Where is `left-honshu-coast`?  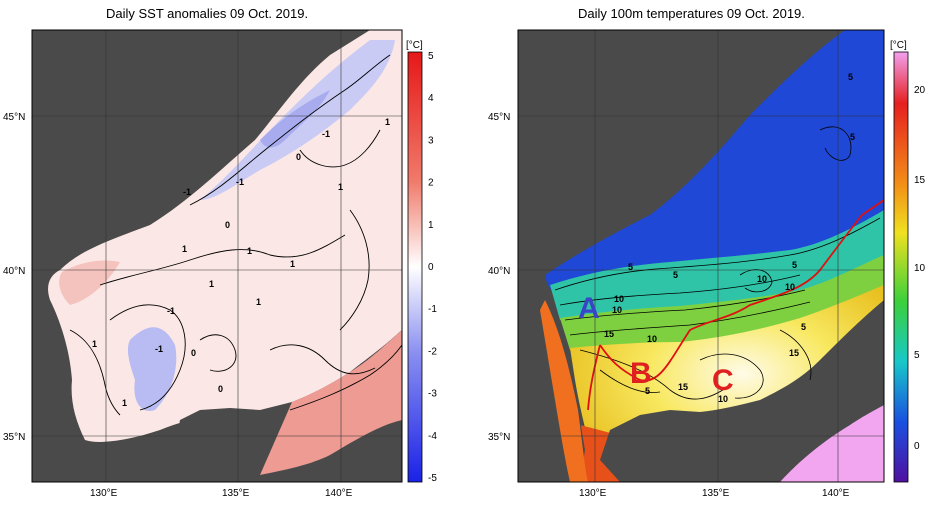
left-honshu-coast is located at coordinates (331, 402).